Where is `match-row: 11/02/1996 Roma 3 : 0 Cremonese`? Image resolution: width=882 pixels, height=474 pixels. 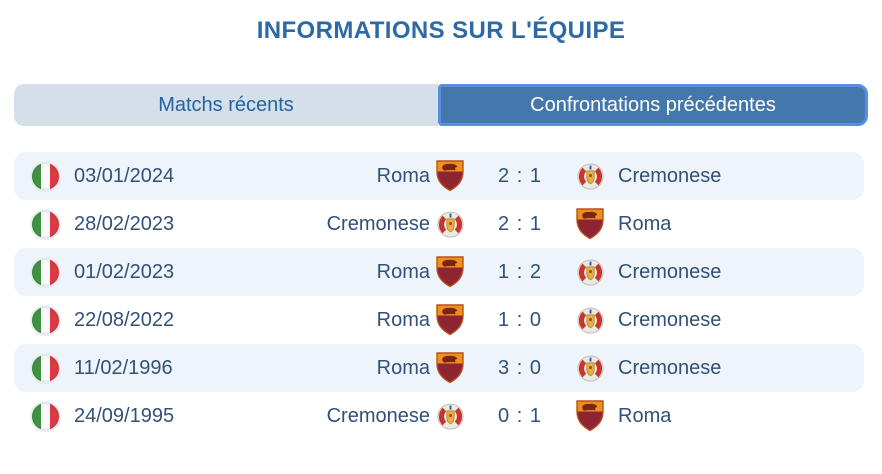
match-row: 11/02/1996 Roma 3 : 0 Cremonese is located at coordinates (439, 368).